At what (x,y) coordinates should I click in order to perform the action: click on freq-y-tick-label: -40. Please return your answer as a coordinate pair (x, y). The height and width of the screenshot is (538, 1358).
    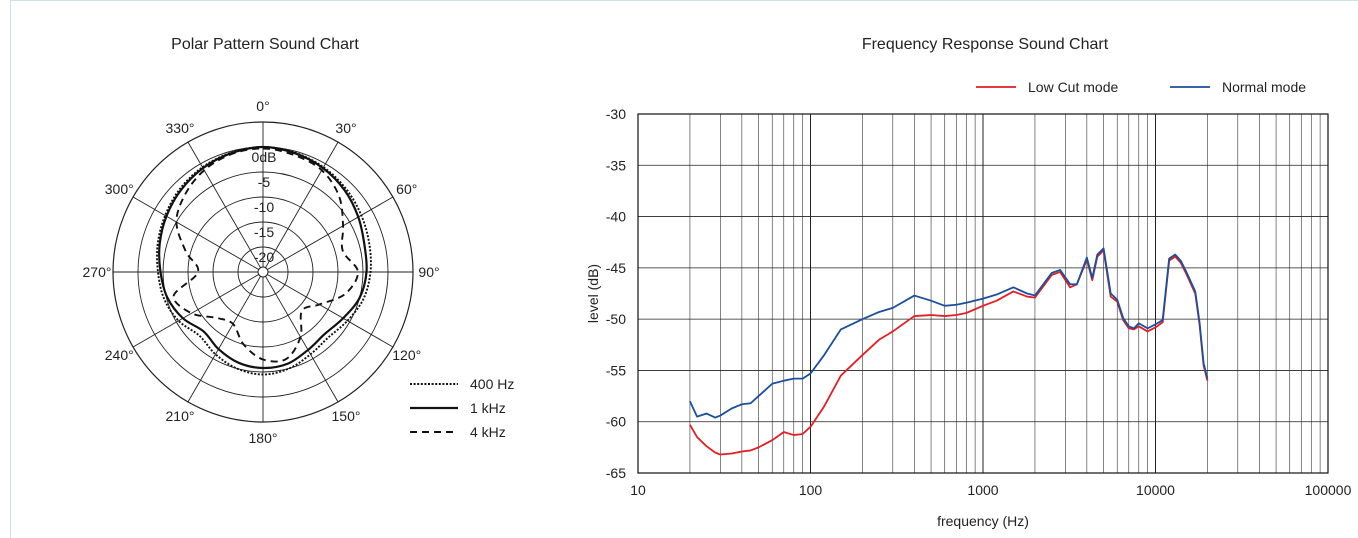
    Looking at the image, I should click on (616, 217).